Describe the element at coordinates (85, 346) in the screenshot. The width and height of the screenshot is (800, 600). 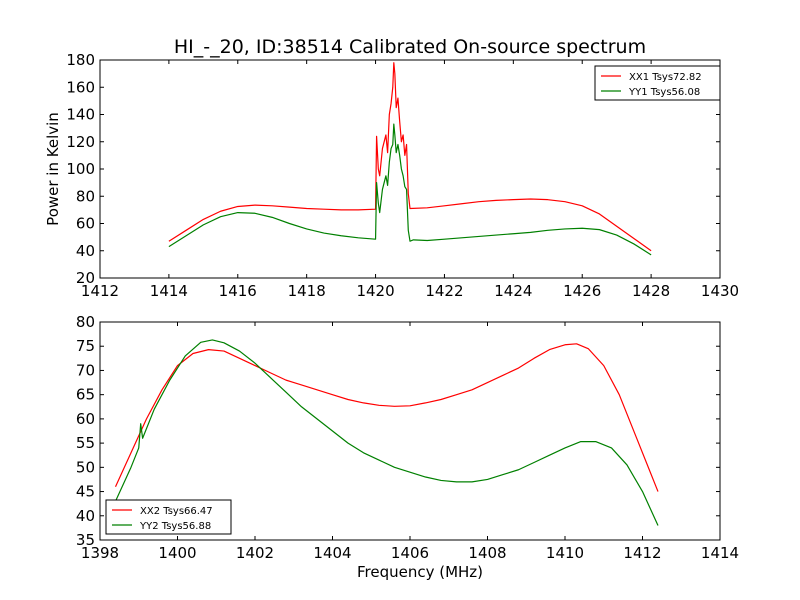
I see `y-tick-label: 75` at that location.